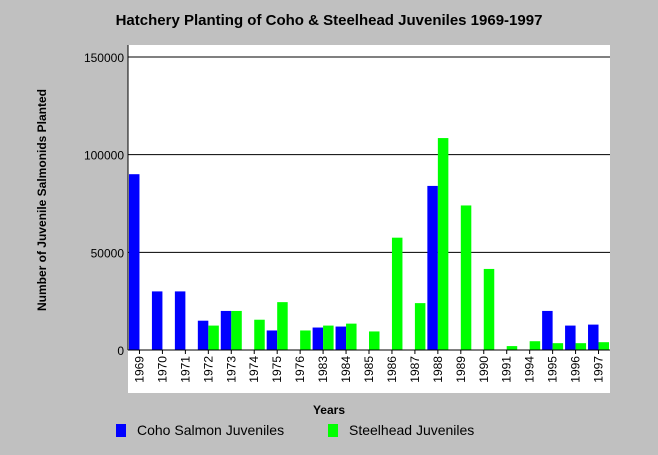 This screenshot has width=658, height=455. I want to click on bar-steelhead-1991, so click(512, 348).